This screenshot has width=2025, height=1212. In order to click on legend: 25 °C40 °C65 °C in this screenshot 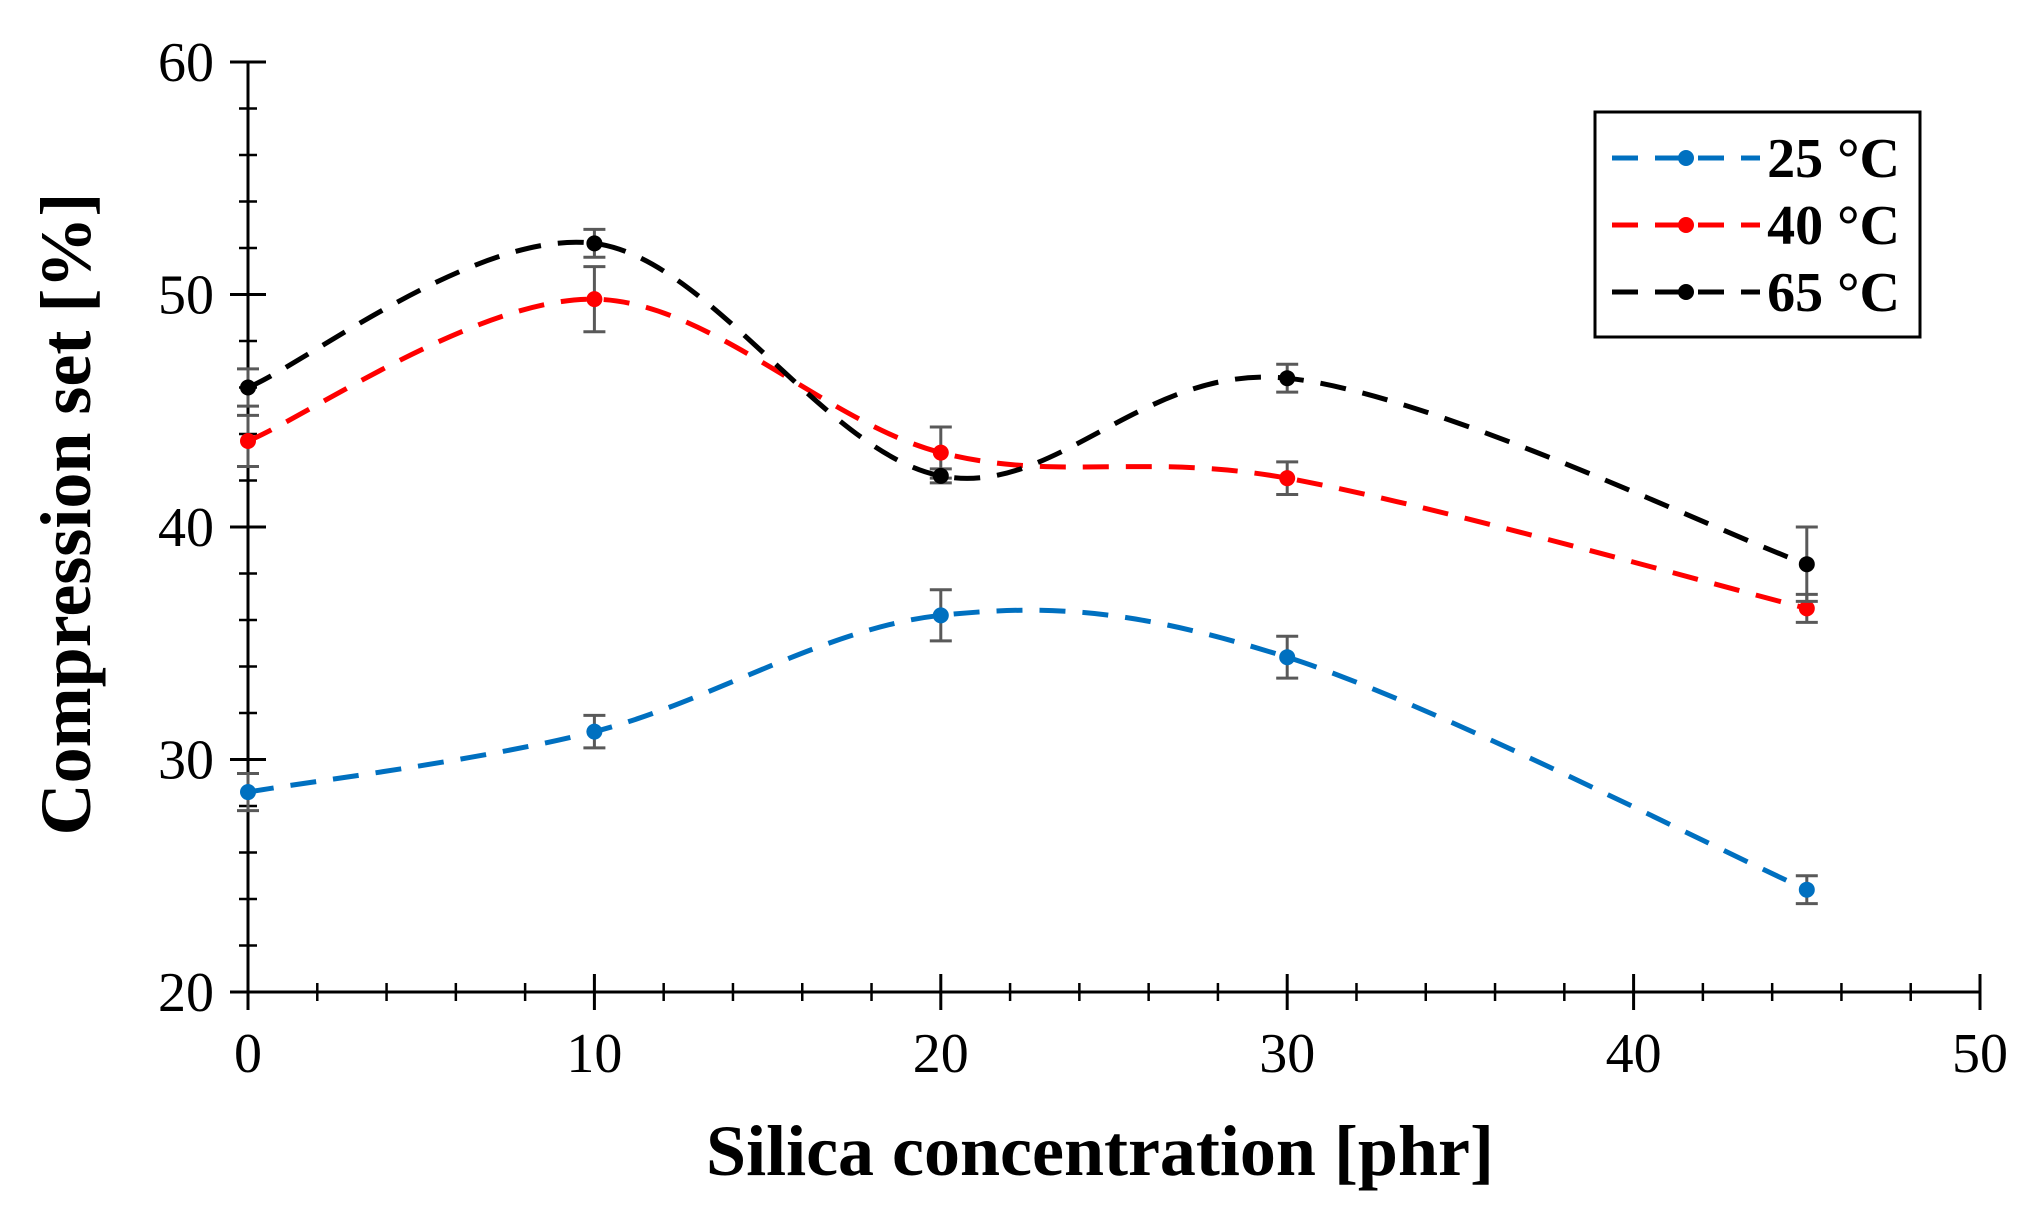, I will do `click(1757, 224)`.